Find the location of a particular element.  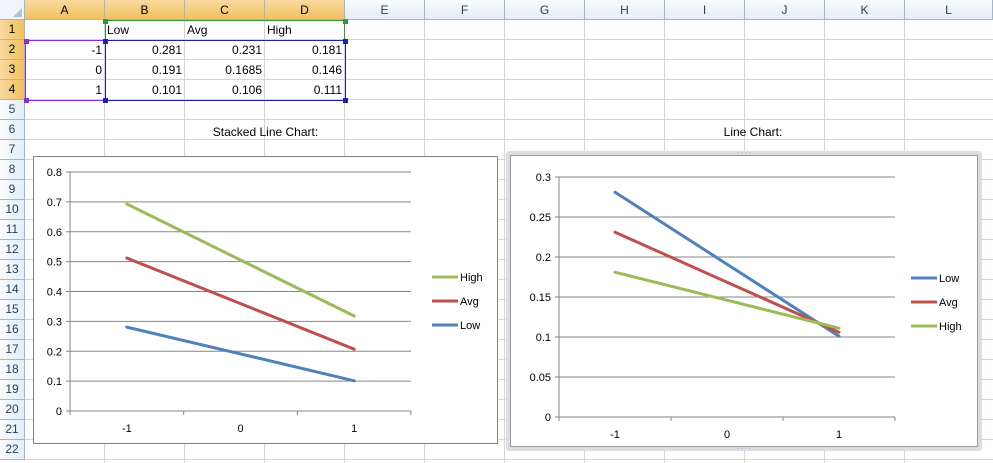

row-header-15: 15 is located at coordinates (12, 310).